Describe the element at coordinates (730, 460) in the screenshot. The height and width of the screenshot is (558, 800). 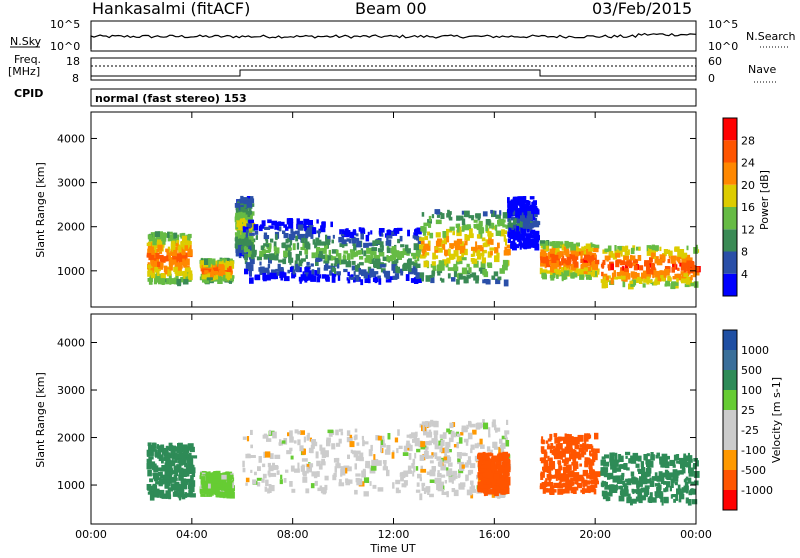
I see `velocity-colorbar-swatch` at that location.